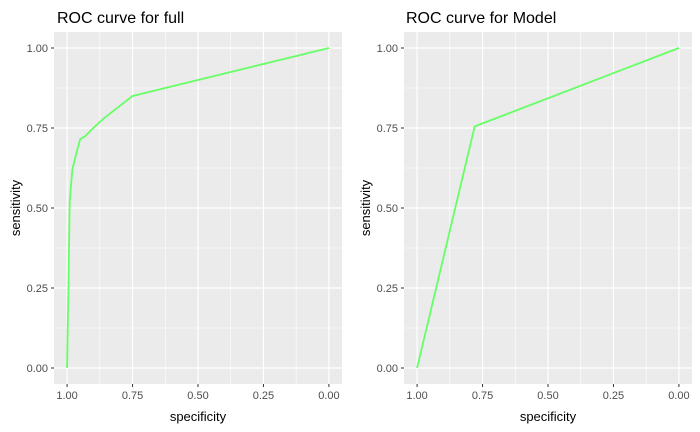  What do you see at coordinates (481, 18) in the screenshot?
I see `chart-title: ROC curve for Model` at bounding box center [481, 18].